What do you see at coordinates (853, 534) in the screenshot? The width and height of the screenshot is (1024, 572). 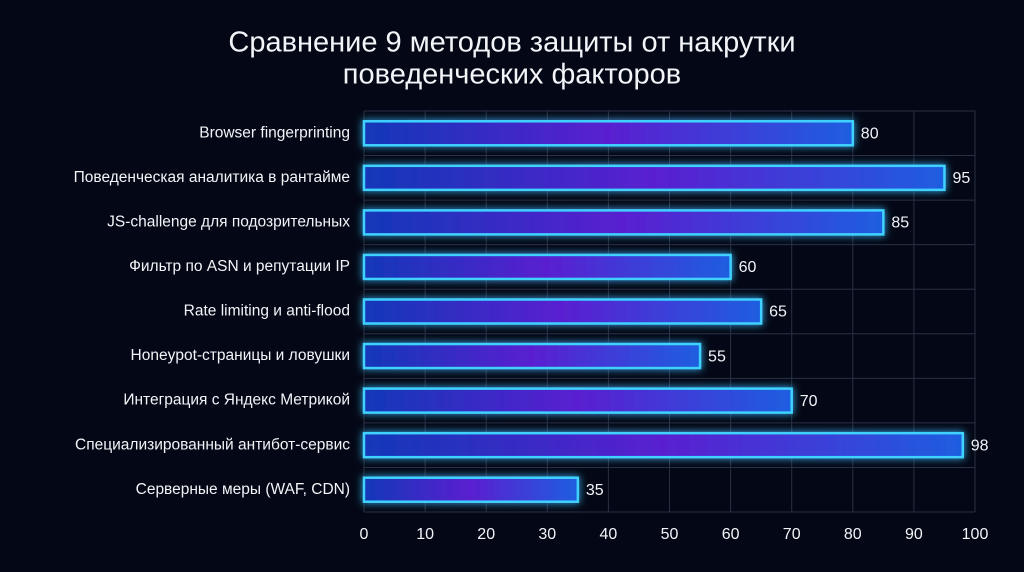 I see `x-tick-label: 80` at bounding box center [853, 534].